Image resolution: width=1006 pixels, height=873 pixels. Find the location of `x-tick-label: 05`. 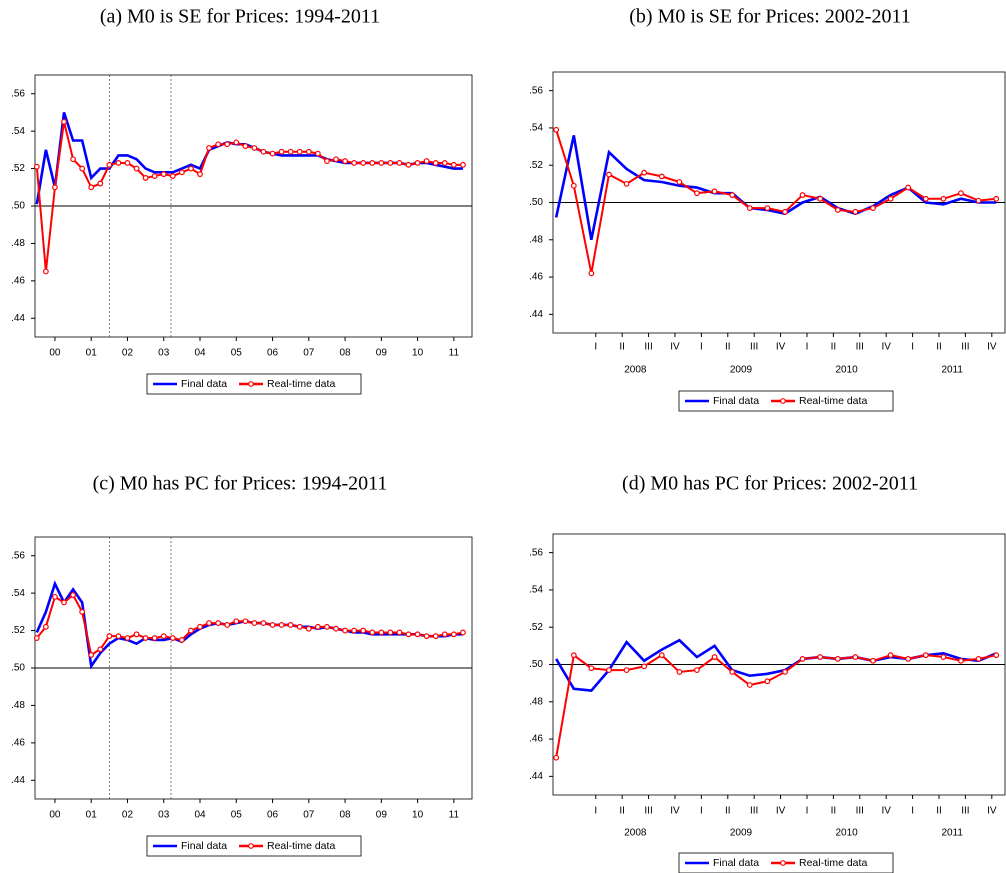

x-tick-label: 05 is located at coordinates (237, 353).